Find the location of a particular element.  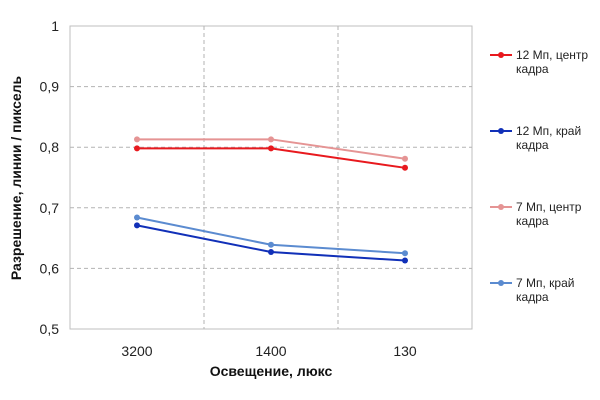

y-tick-label: 0,5 is located at coordinates (50, 329).